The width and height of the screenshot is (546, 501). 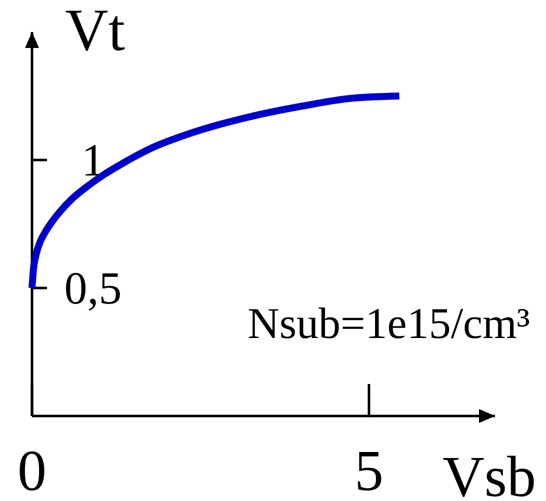 I want to click on y-tick-label: 0,5, so click(x=93, y=288).